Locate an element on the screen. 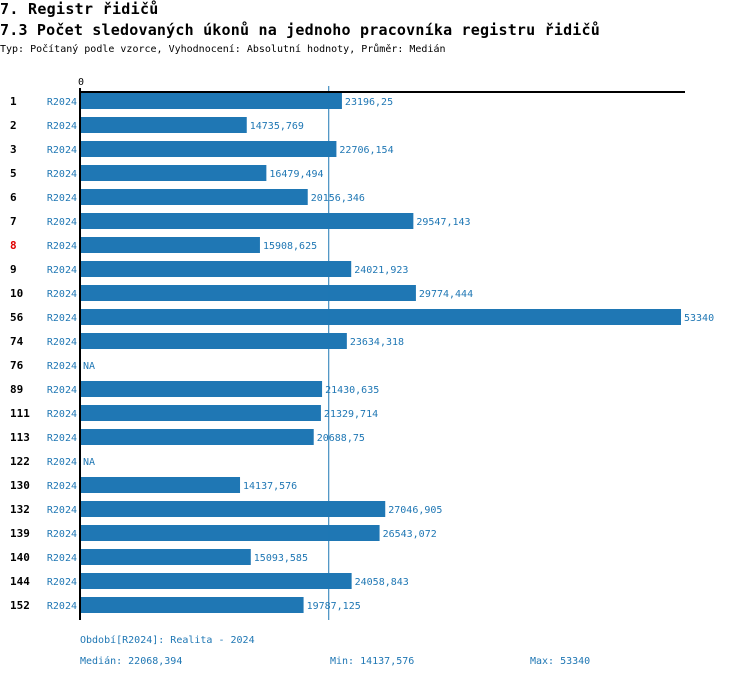 The image size is (750, 680). value-label: 24058,843 is located at coordinates (382, 582).